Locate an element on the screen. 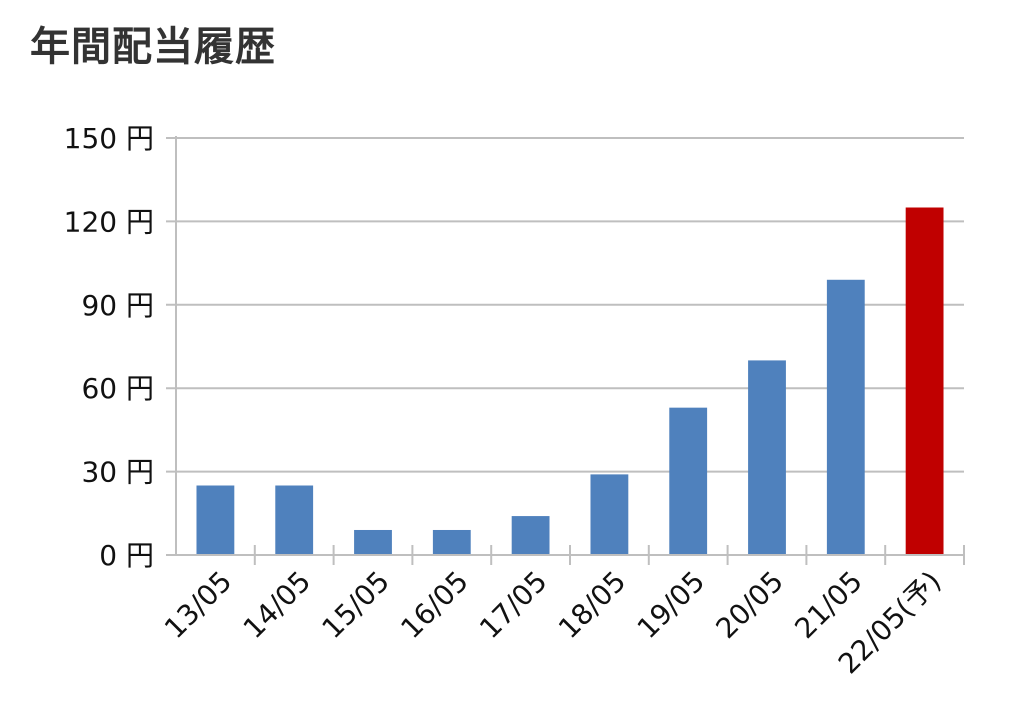 The height and width of the screenshot is (726, 1024). bar-19/05 is located at coordinates (688, 481).